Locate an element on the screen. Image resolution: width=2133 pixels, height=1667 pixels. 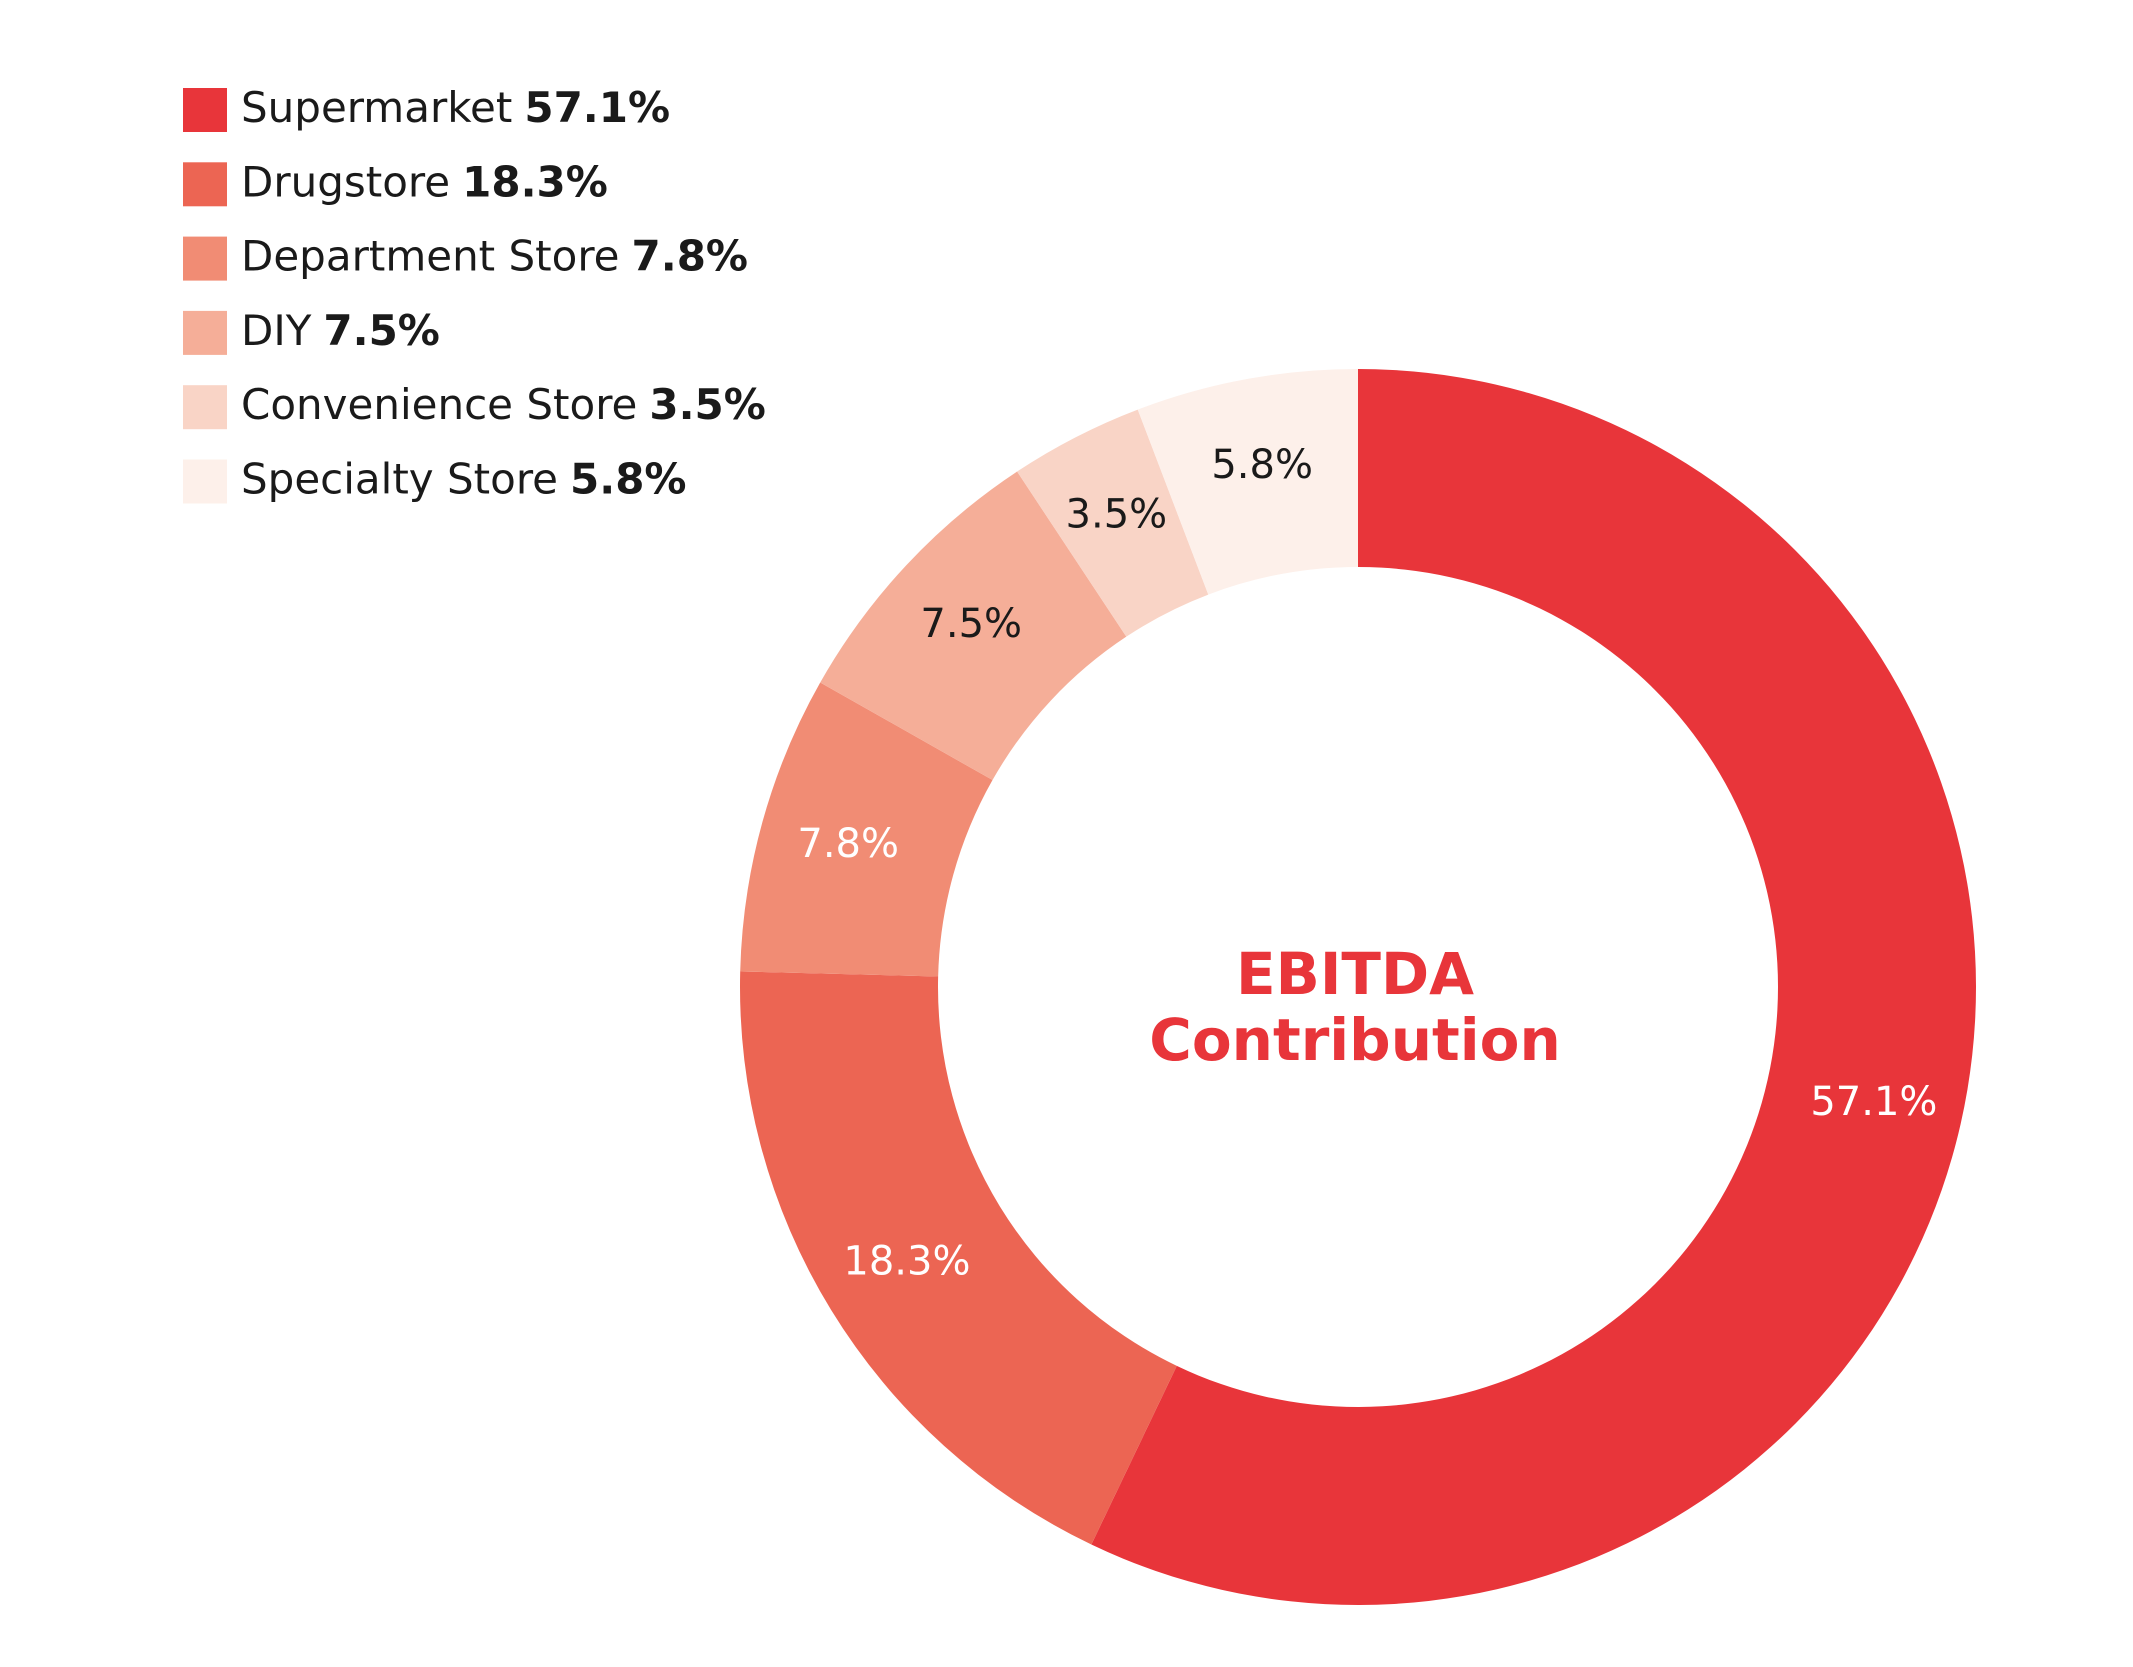
slice-label: 57.1% is located at coordinates (1873, 1102).